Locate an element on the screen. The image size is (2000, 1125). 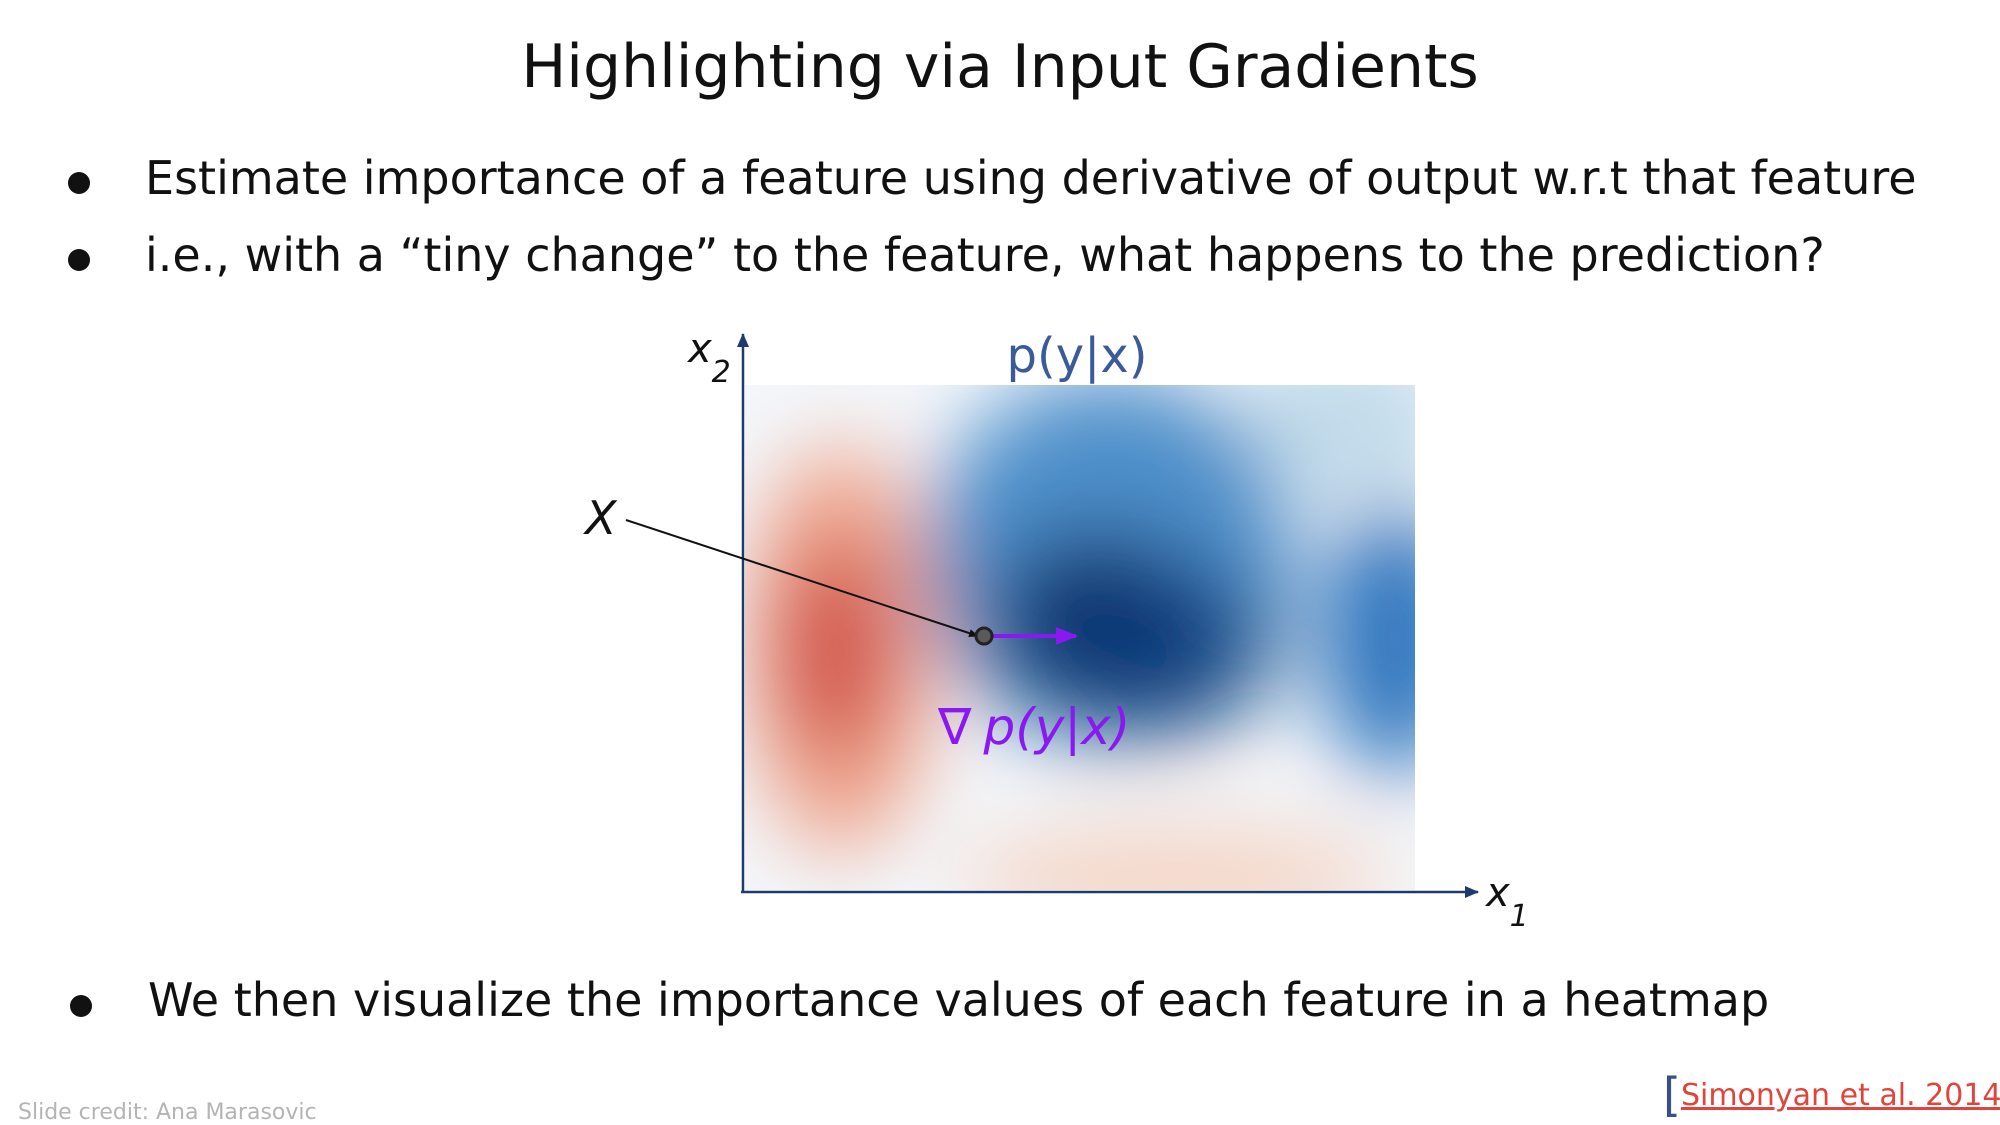
slide-title: Highlighting via Input Gradients is located at coordinates (1000, 67).